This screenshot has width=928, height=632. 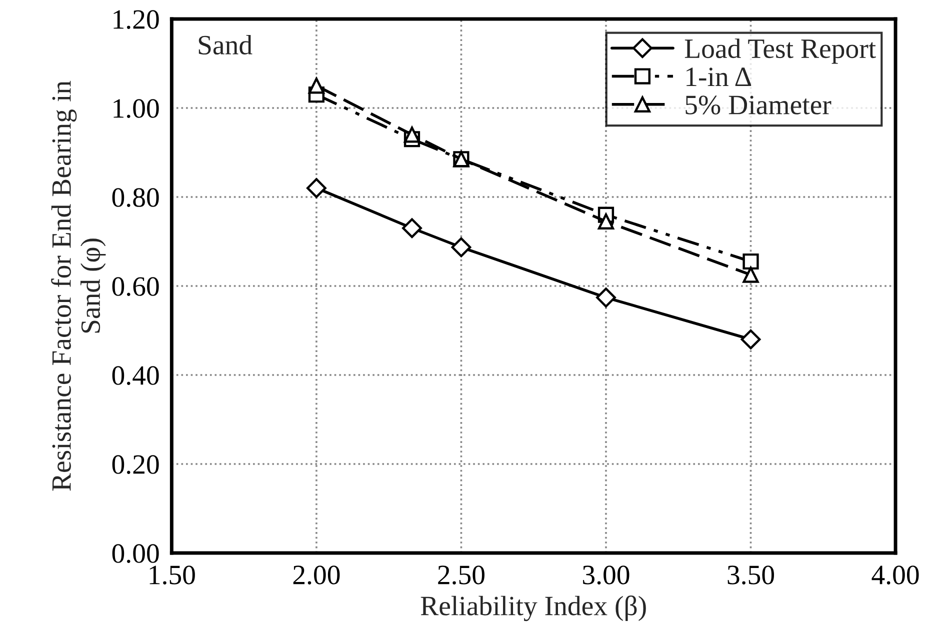 I want to click on x-tick-label: 3.50, so click(x=751, y=575).